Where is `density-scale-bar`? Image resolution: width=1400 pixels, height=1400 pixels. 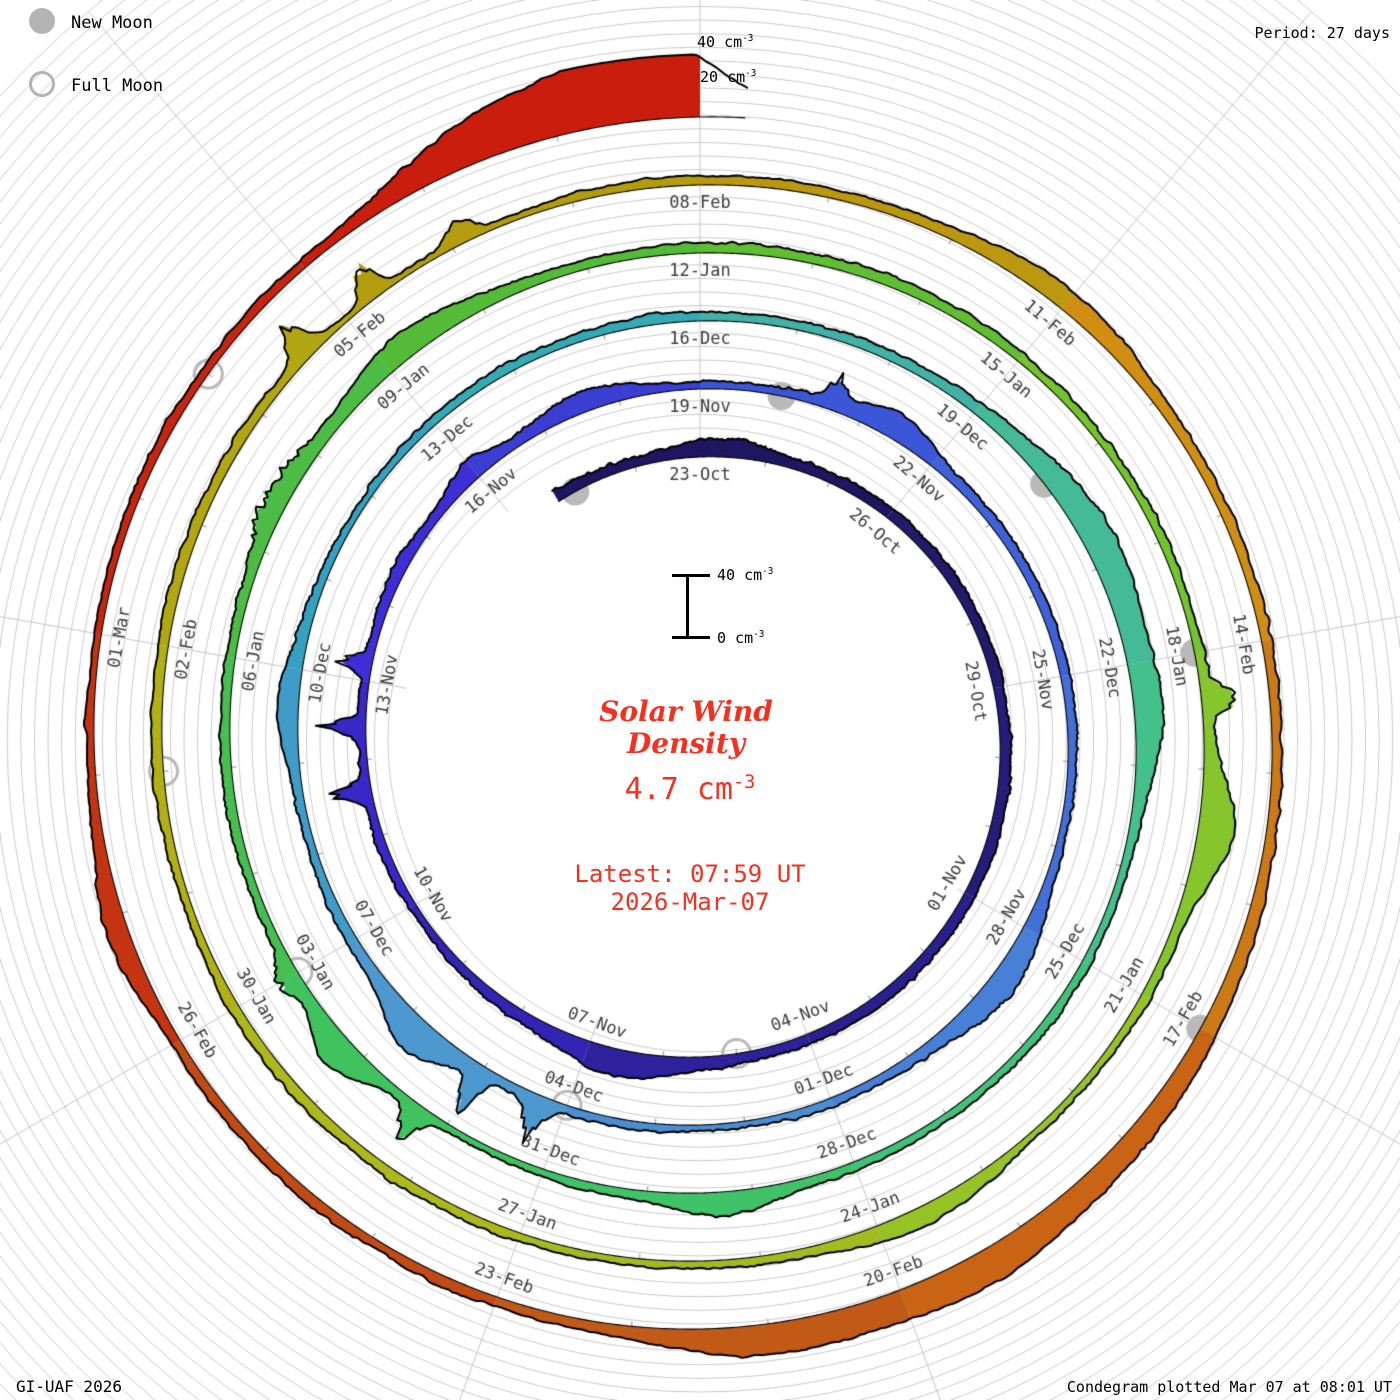
density-scale-bar is located at coordinates (687, 606).